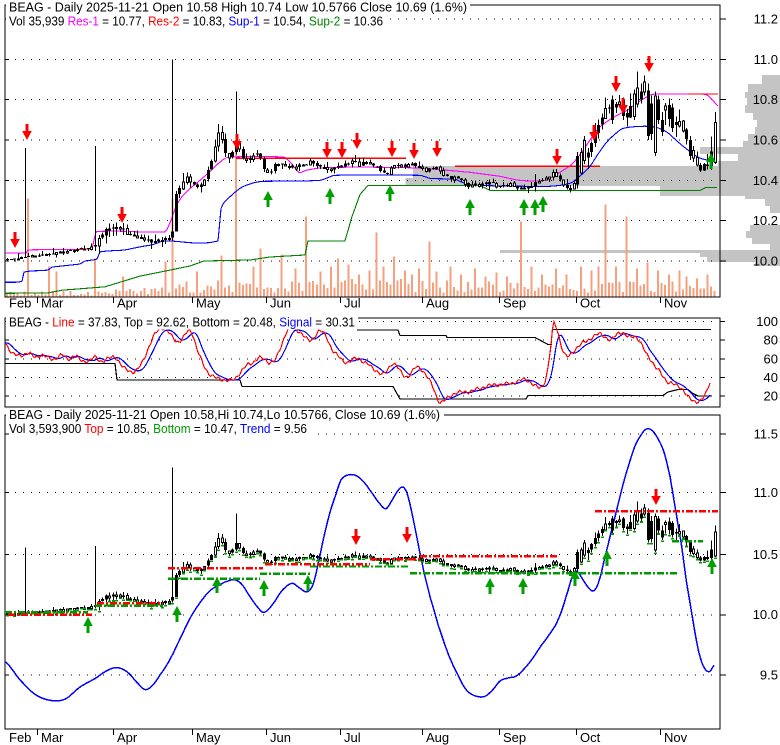  What do you see at coordinates (765, 99) in the screenshot?
I see `svg-text: 10.8` at bounding box center [765, 99].